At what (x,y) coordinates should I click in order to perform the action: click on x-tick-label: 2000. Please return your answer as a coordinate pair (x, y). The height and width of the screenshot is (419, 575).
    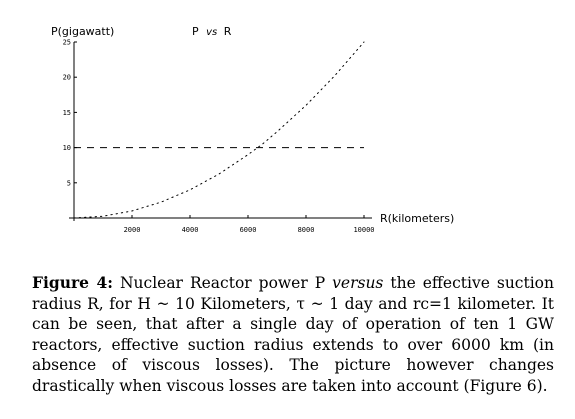
    Looking at the image, I should click on (132, 230).